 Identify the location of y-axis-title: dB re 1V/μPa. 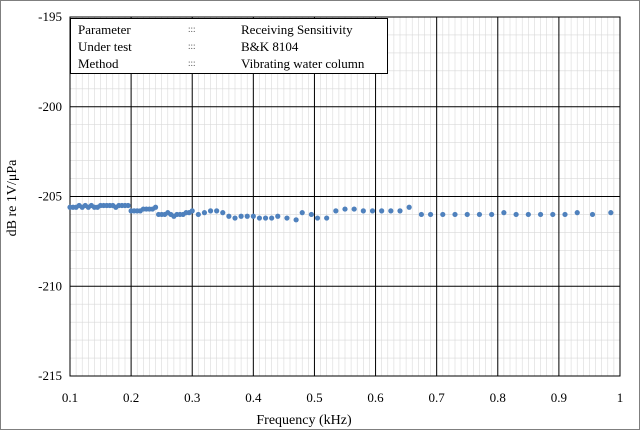
(12, 198).